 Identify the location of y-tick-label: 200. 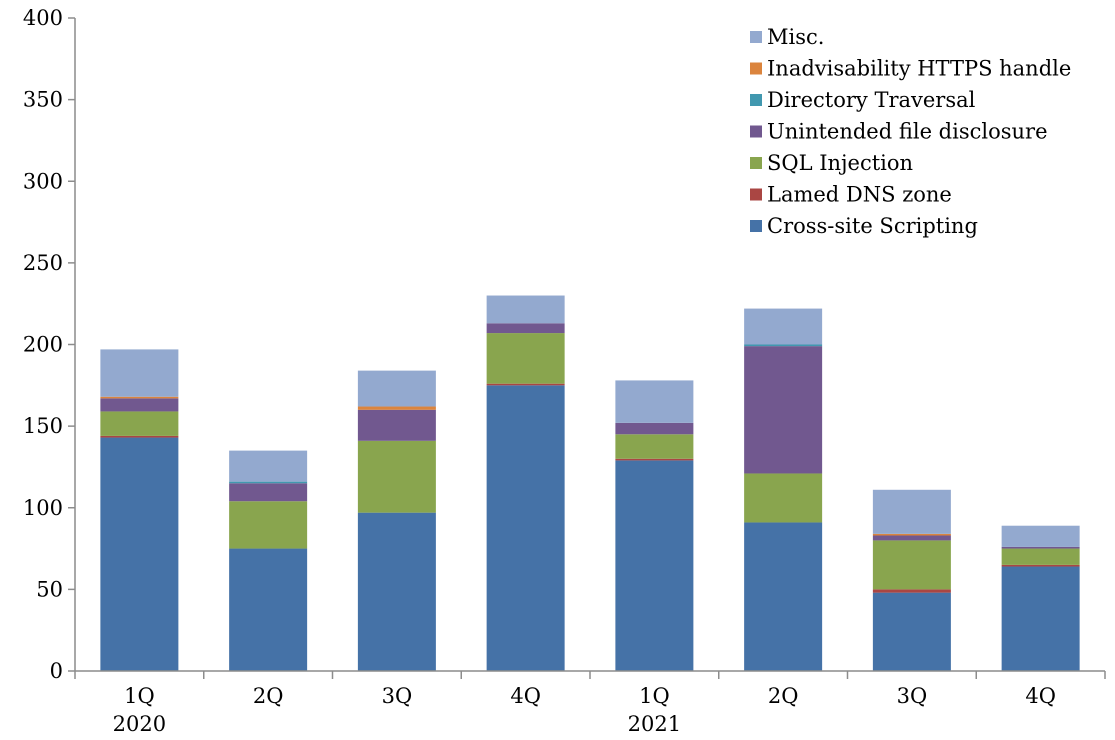
(43, 345).